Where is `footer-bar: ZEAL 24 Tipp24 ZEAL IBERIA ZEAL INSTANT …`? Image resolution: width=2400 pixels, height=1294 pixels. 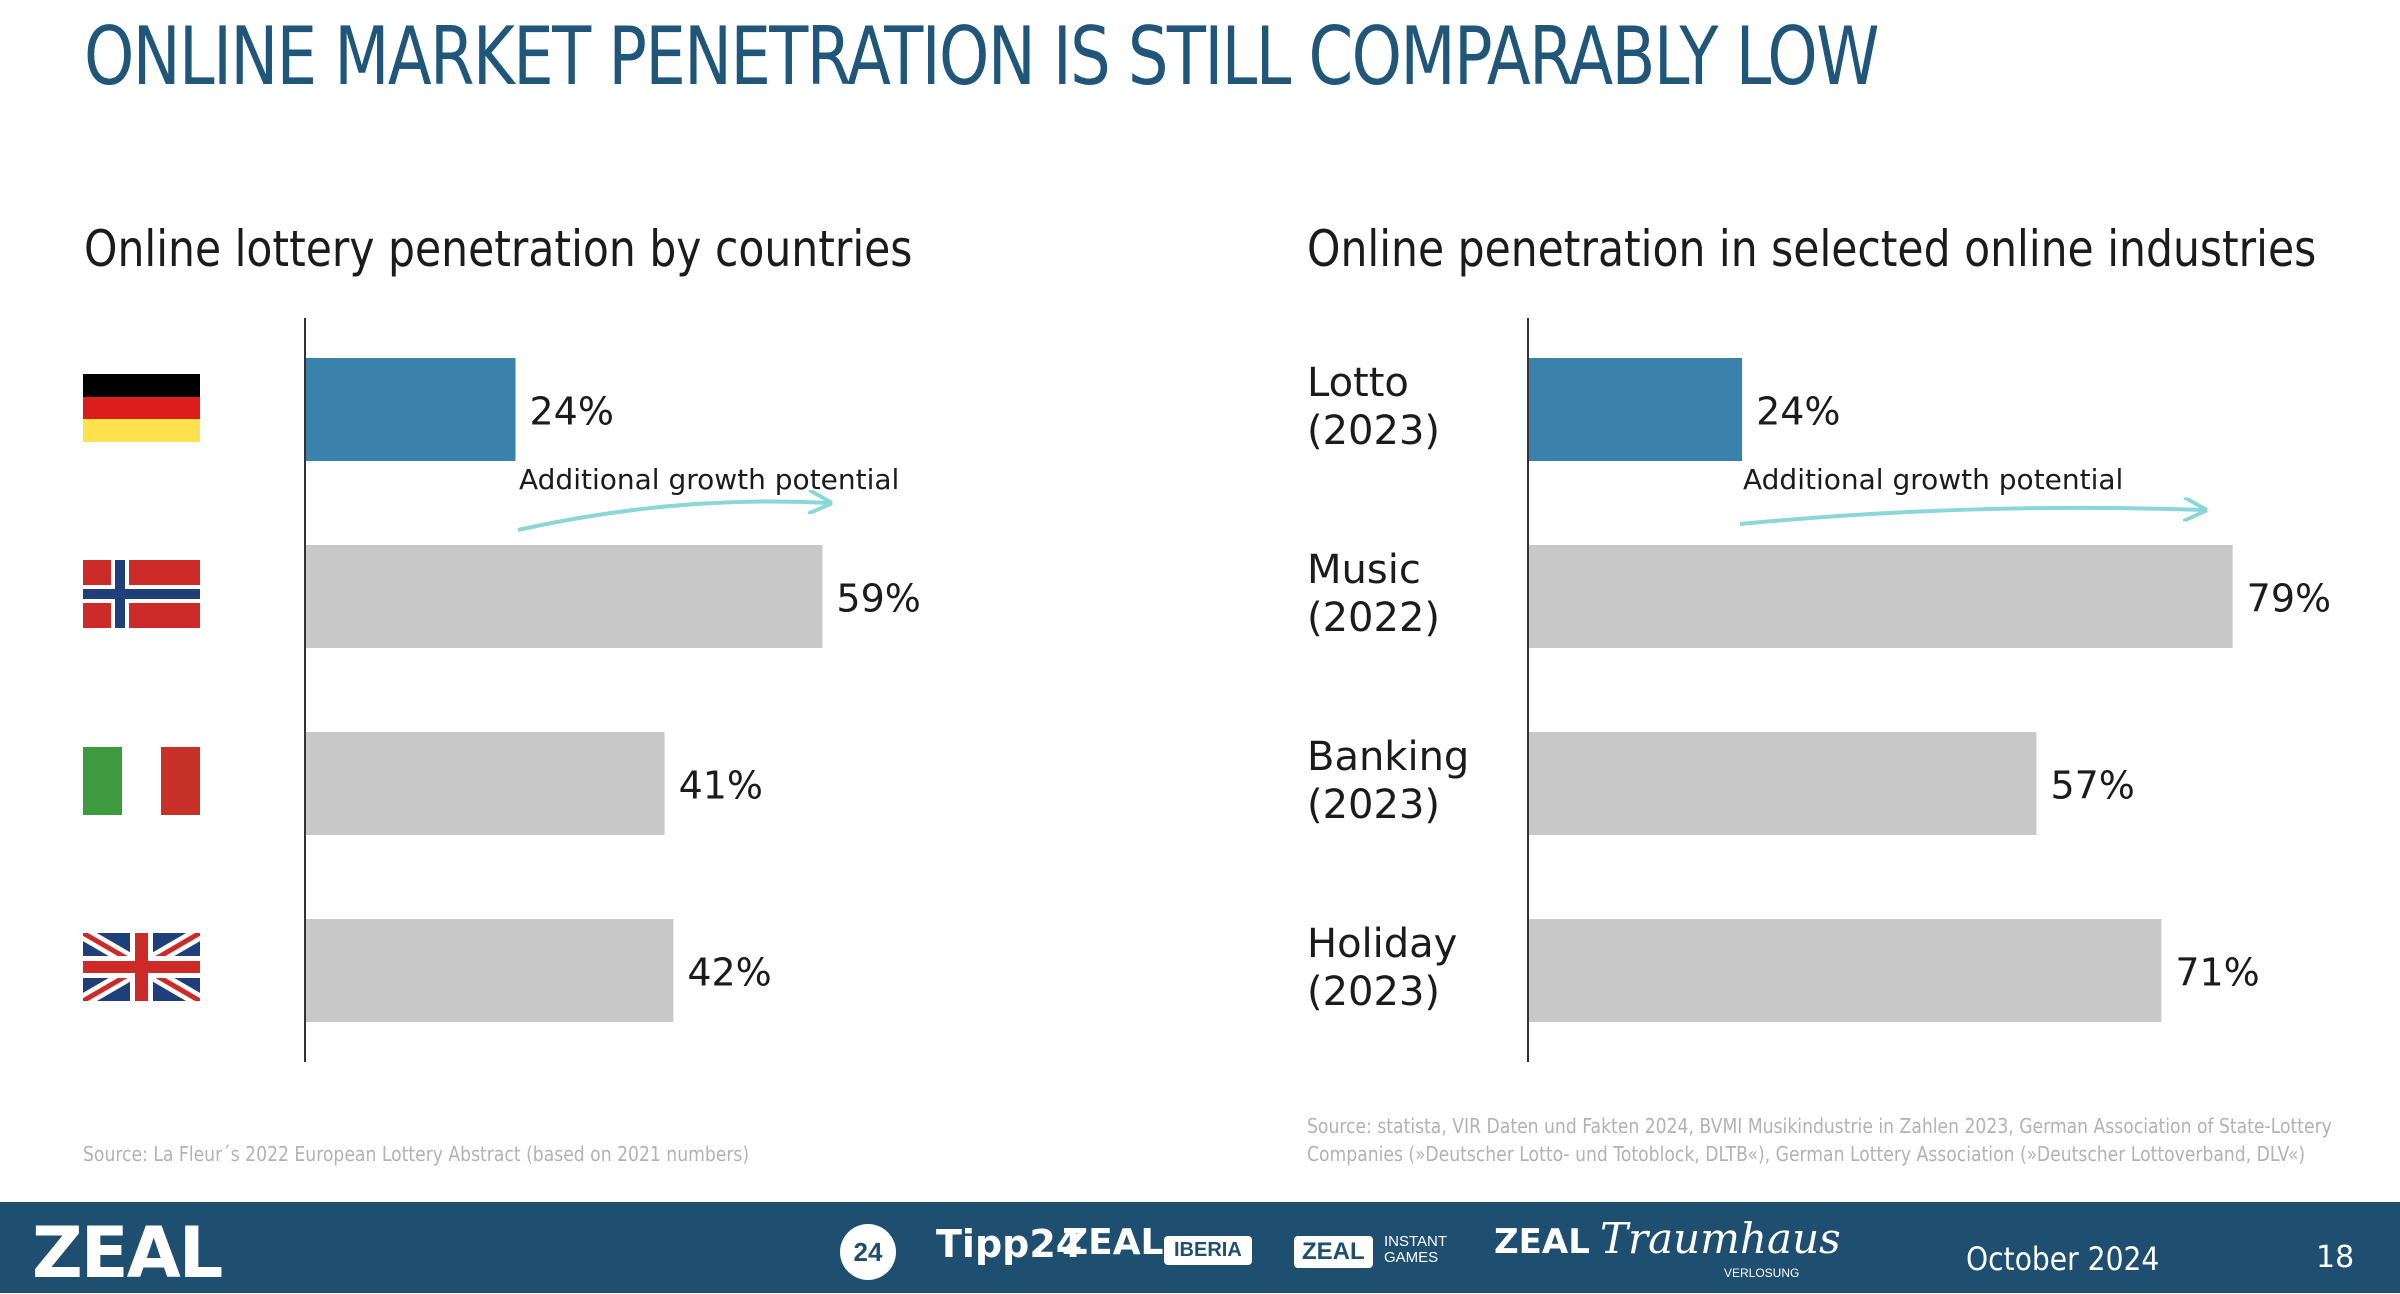
footer-bar: ZEAL 24 Tipp24 ZEAL IBERIA ZEAL INSTANT … is located at coordinates (1200, 1248).